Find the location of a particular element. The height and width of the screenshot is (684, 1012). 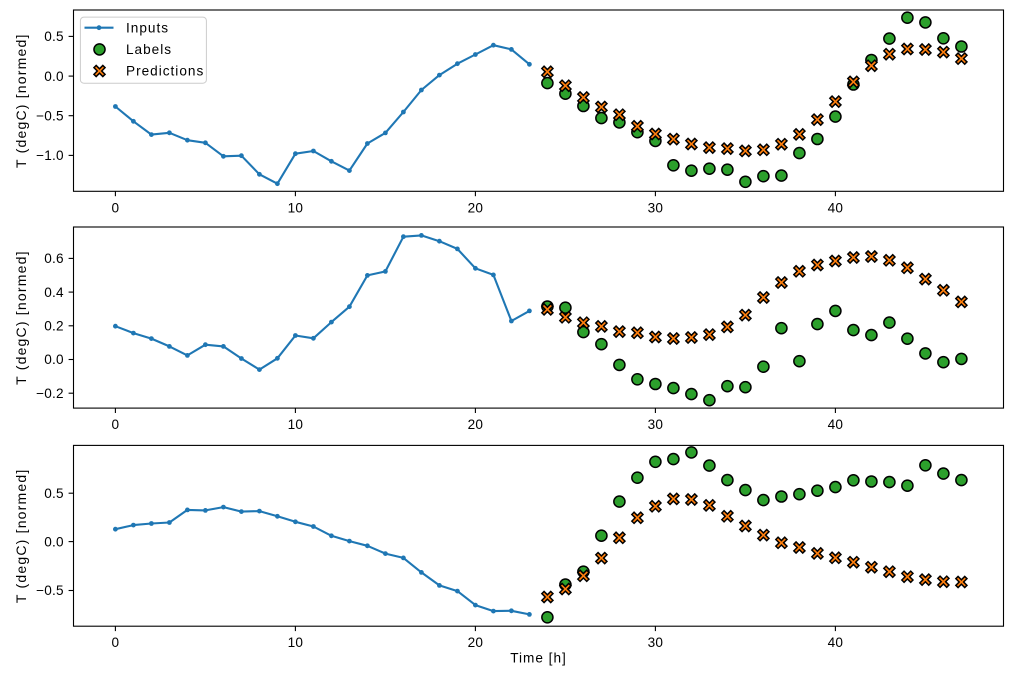

svg-text: −0.2 is located at coordinates (50, 393).